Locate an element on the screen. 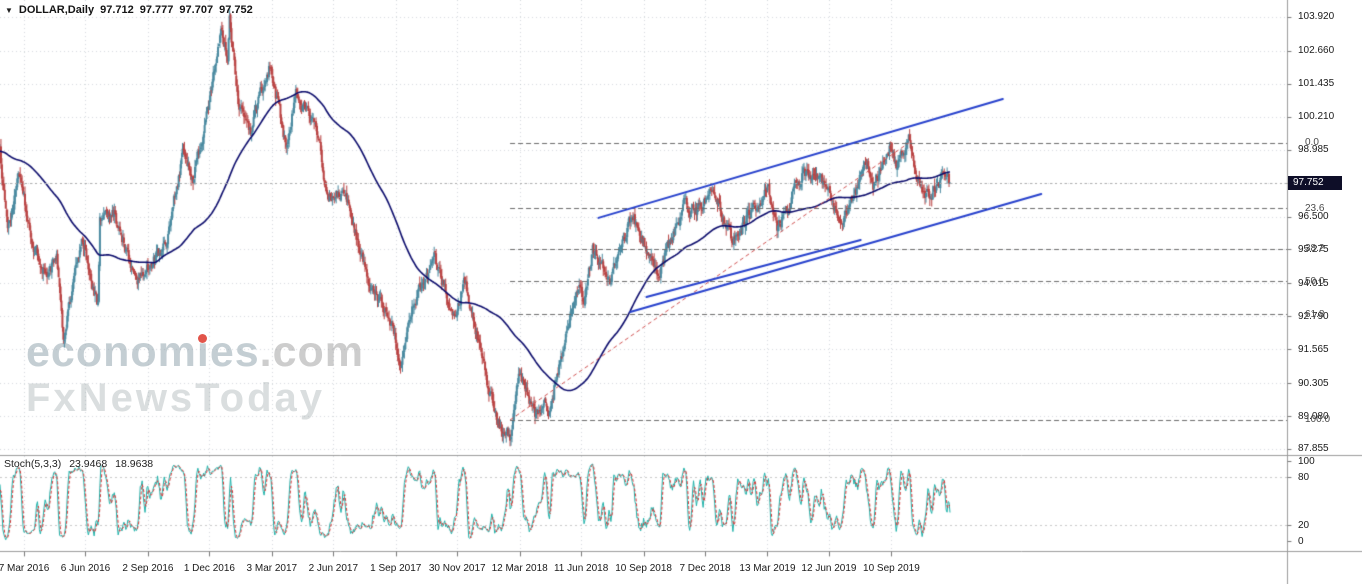 The width and height of the screenshot is (1362, 584). time-axis-label: 12 Jun 2019 is located at coordinates (829, 568).